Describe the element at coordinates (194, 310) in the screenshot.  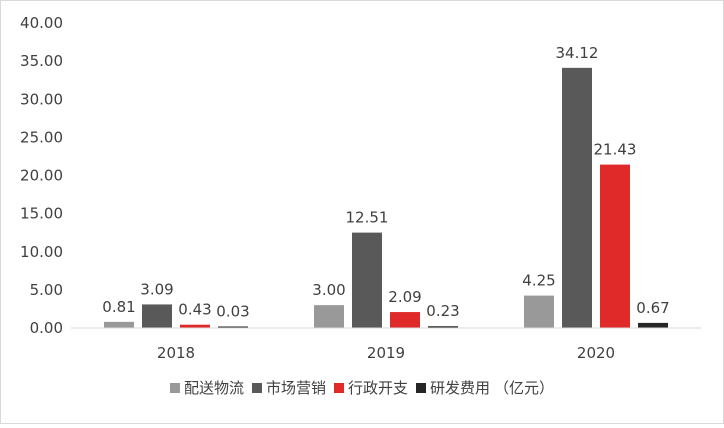
I see `data-label: 0.43` at that location.